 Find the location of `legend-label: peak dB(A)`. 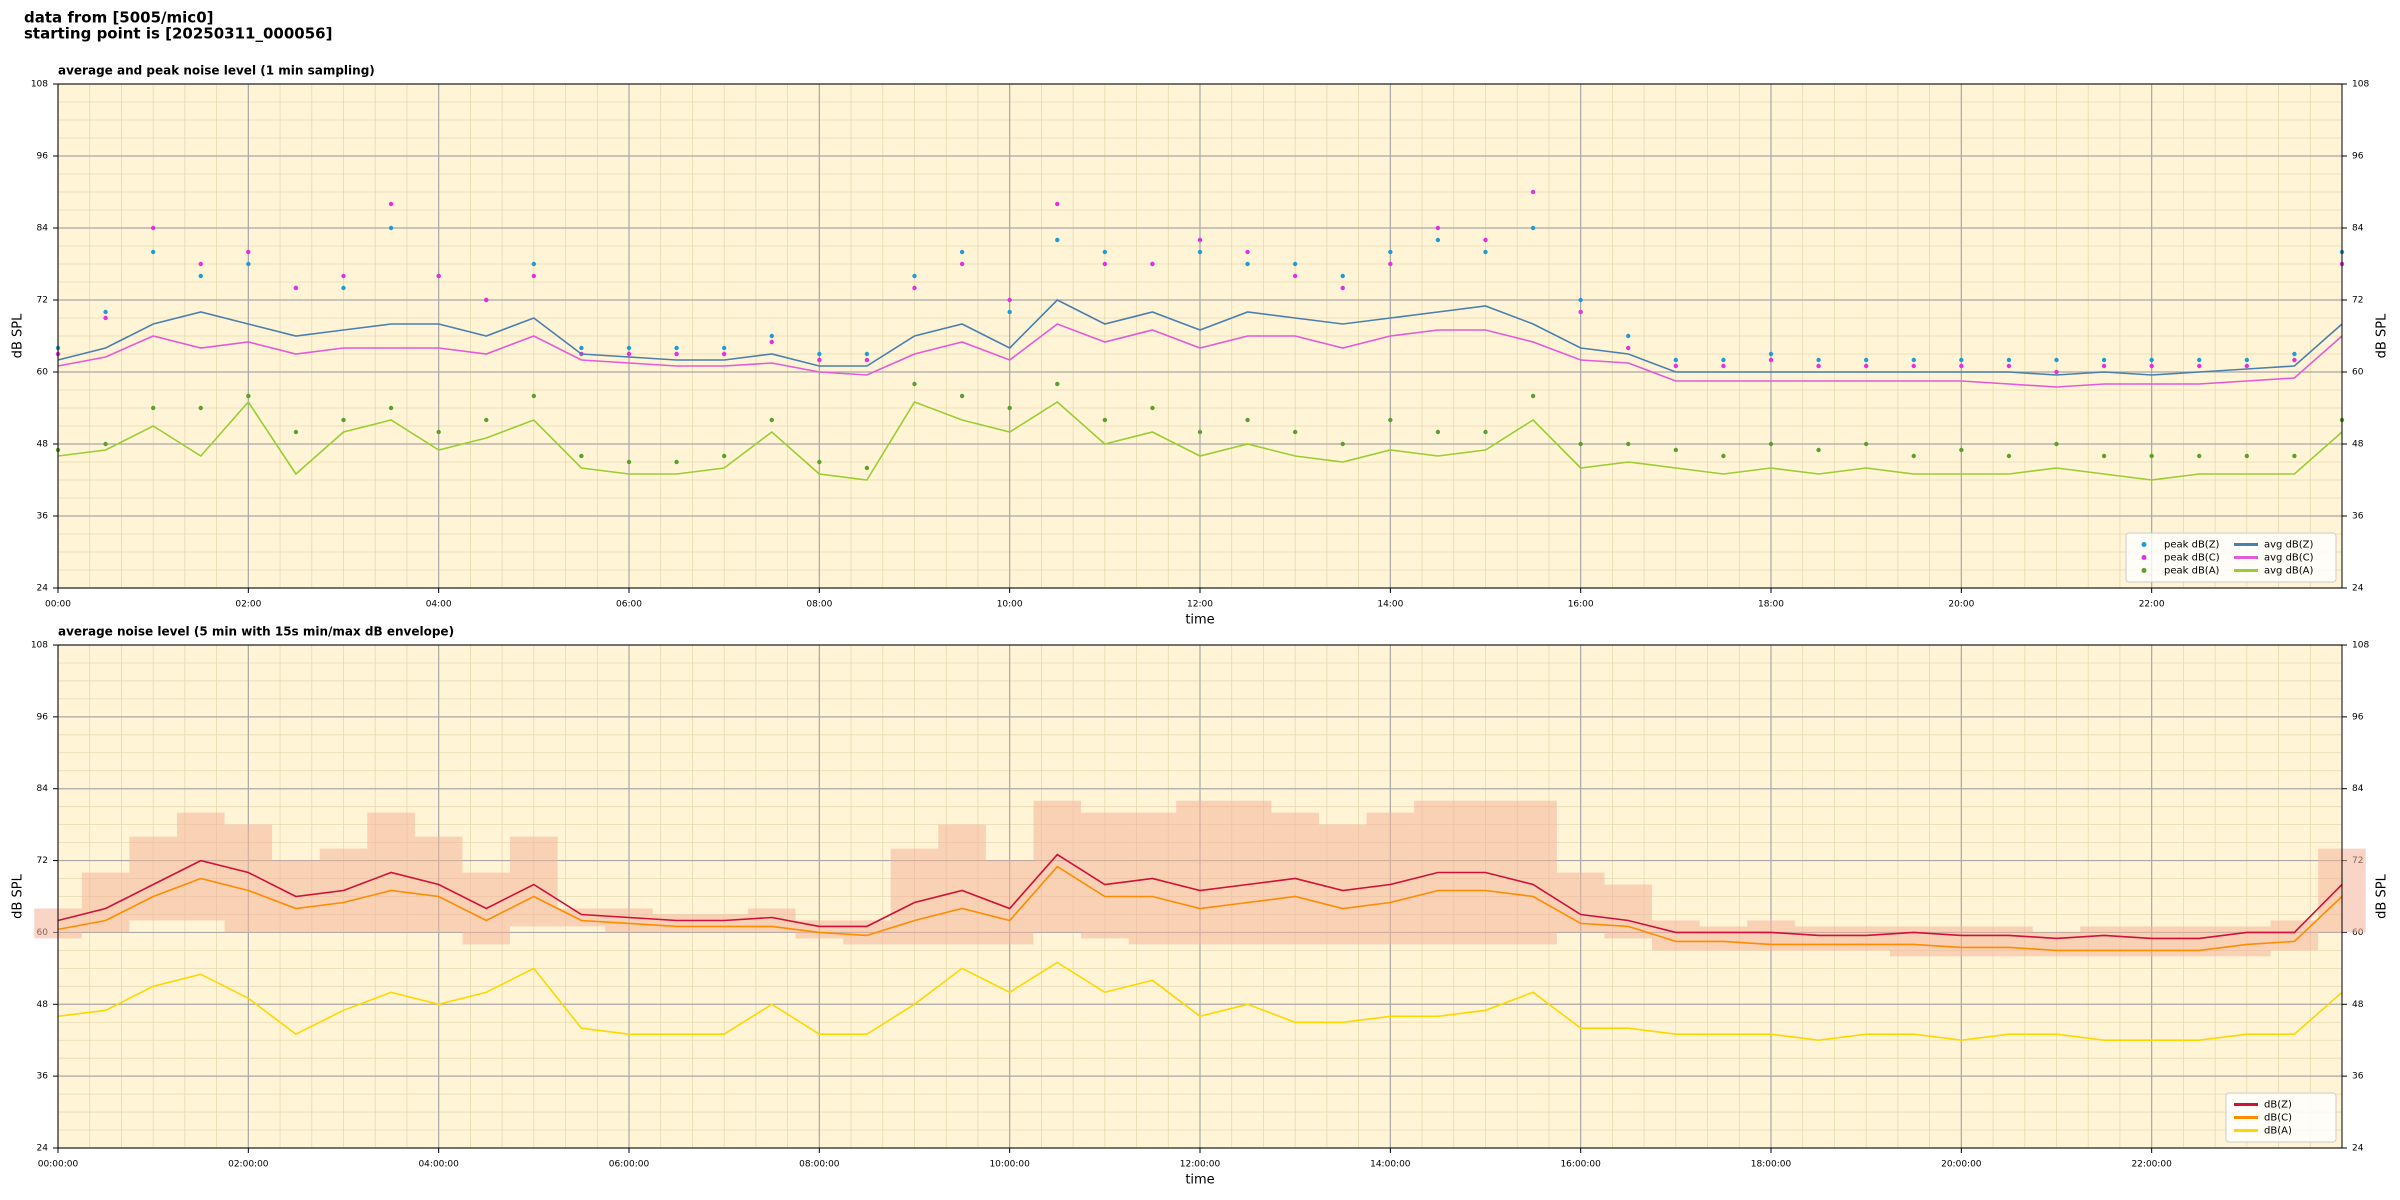

legend-label: peak dB(A) is located at coordinates (2192, 571).